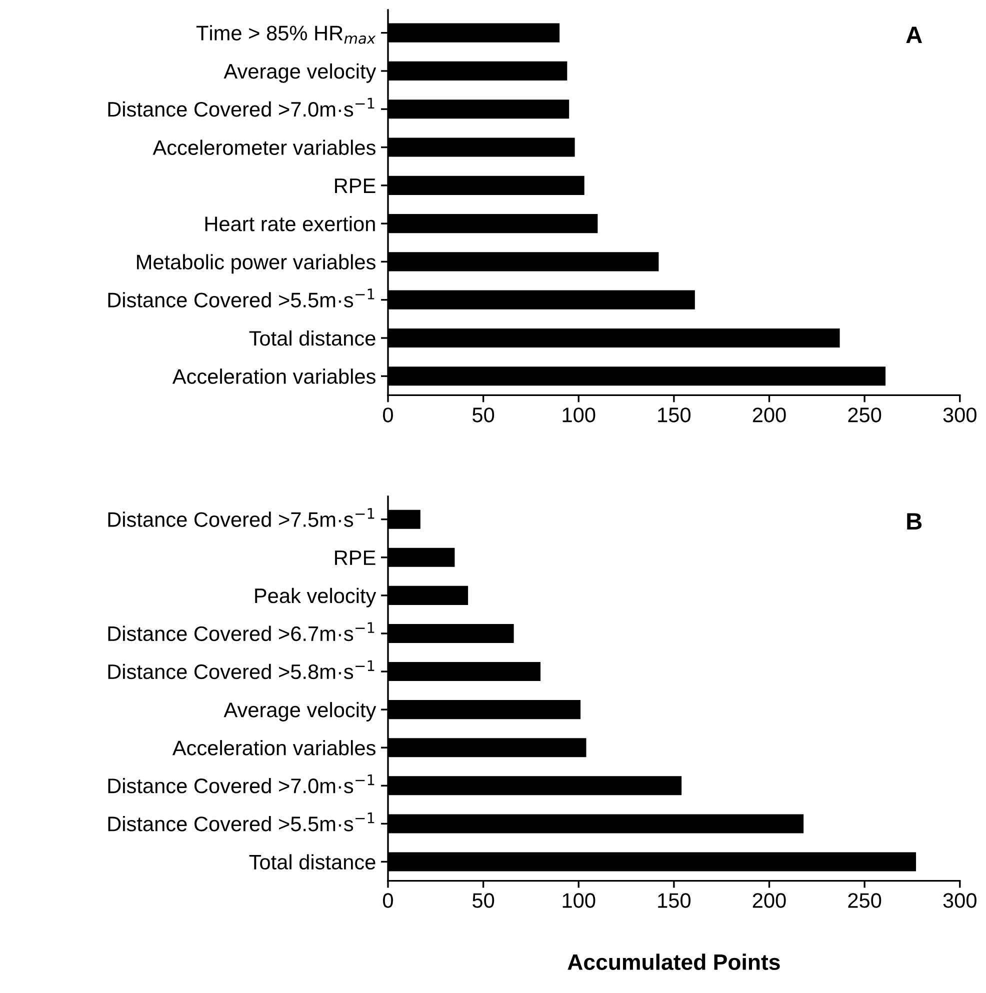  Describe the element at coordinates (290, 224) in the screenshot. I see `y-tick-label: Heart rate exertion` at that location.